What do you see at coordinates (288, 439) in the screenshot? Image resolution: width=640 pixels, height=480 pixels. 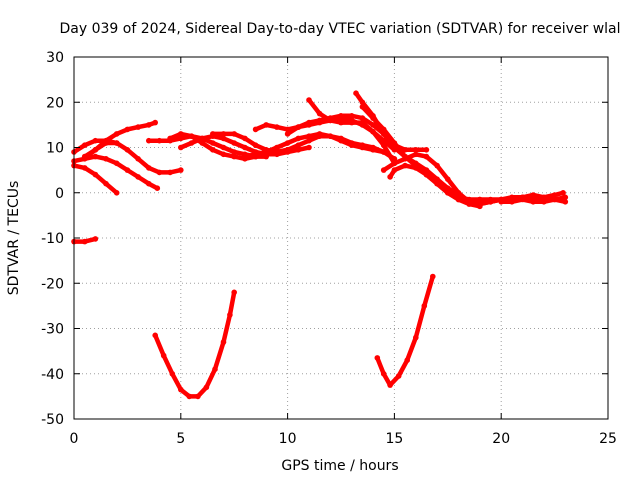 I see `x-tick-label: 10` at bounding box center [288, 439].